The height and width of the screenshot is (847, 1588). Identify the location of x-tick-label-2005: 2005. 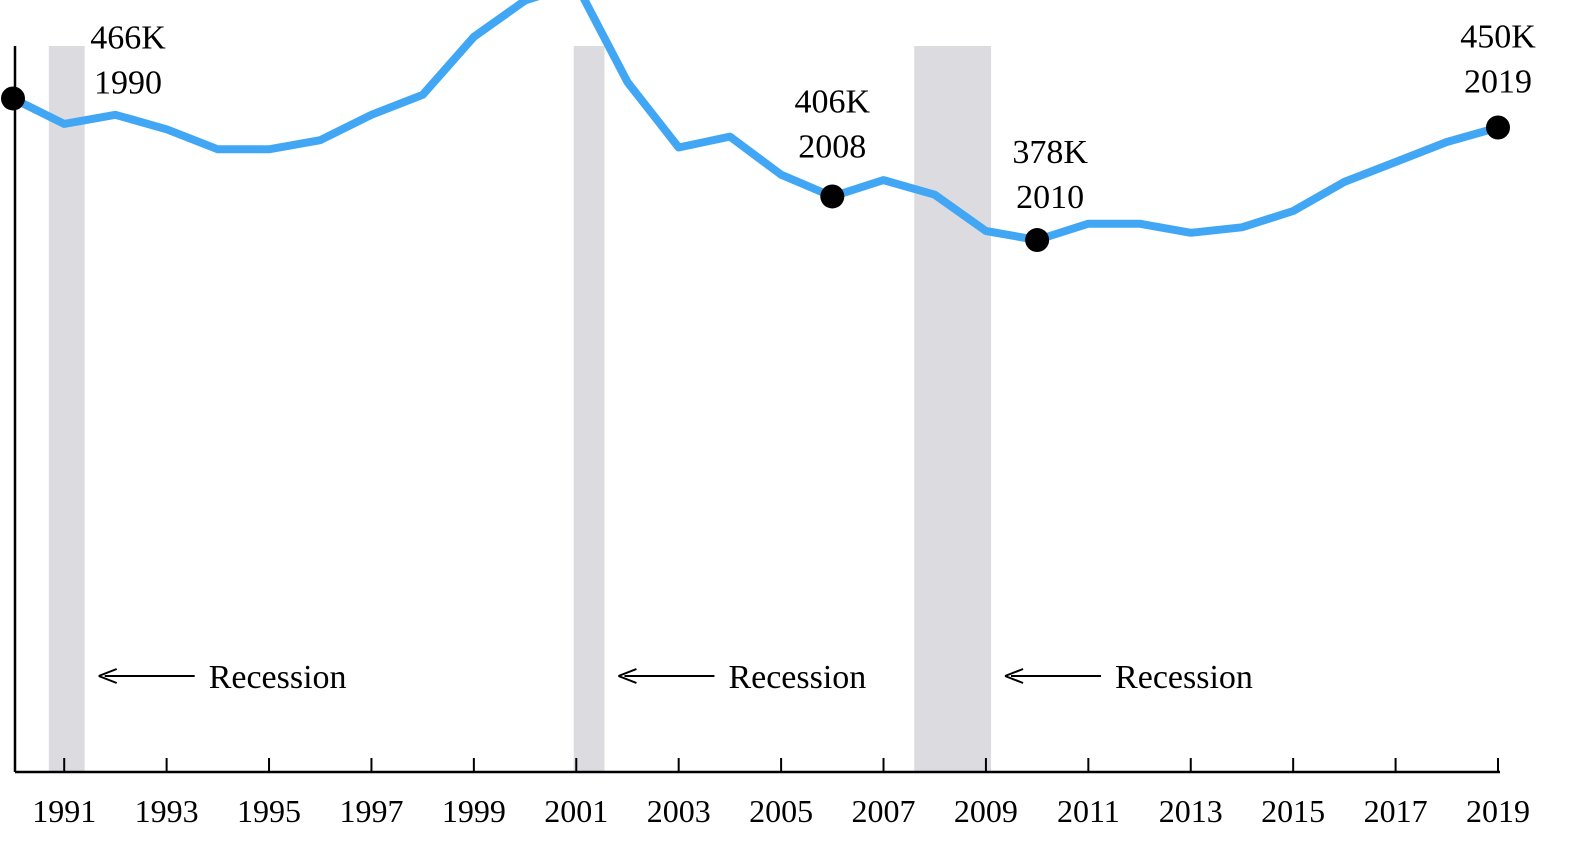
(781, 811).